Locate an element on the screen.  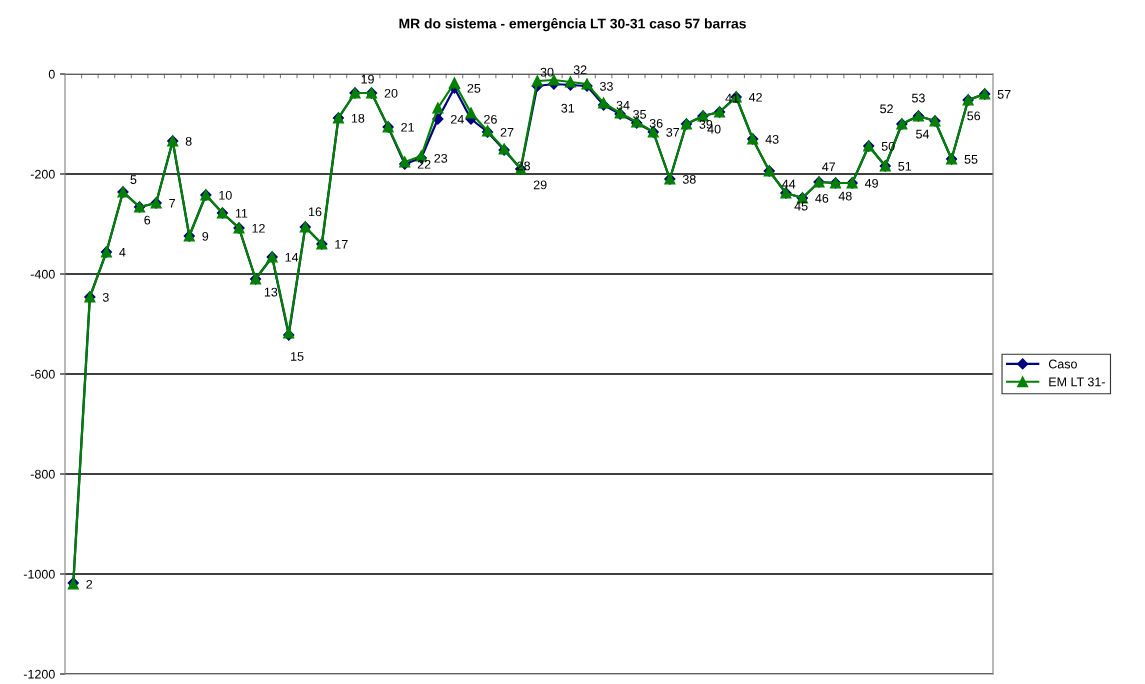
y-tick-label: -600 is located at coordinates (42, 374).